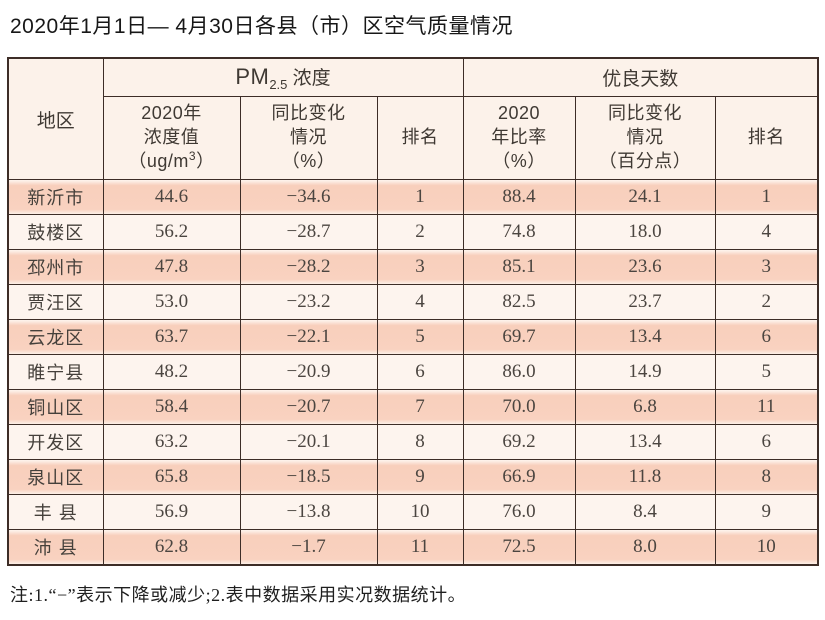 The width and height of the screenshot is (825, 620). Describe the element at coordinates (519, 337) in the screenshot. I see `cell-ratio: 69.7` at that location.